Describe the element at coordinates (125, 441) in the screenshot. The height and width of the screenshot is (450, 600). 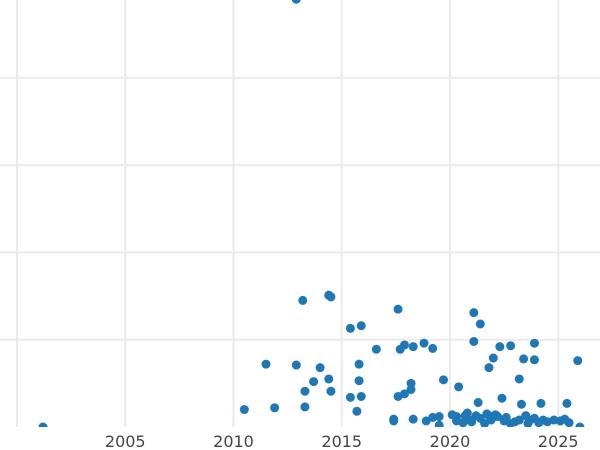
I see `x-tick-label: 2005` at that location.